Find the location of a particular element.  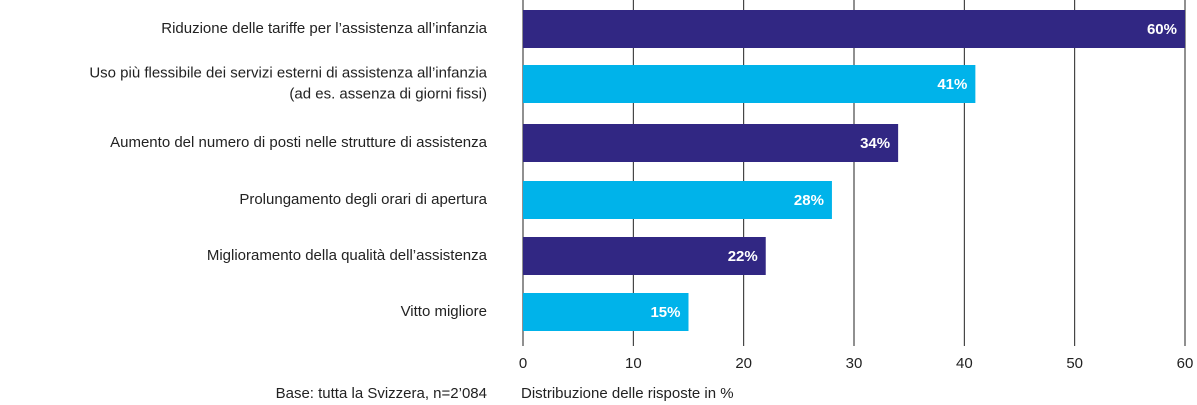

data-label: 28% is located at coordinates (809, 200).